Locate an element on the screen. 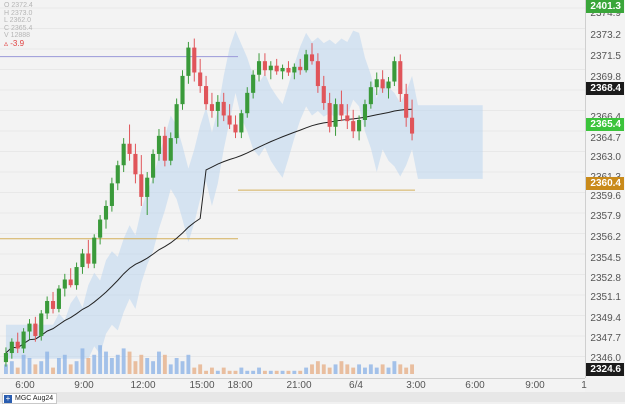 This screenshot has height=404, width=625. symbol-tab: + MGC Aug24 is located at coordinates (30, 398).